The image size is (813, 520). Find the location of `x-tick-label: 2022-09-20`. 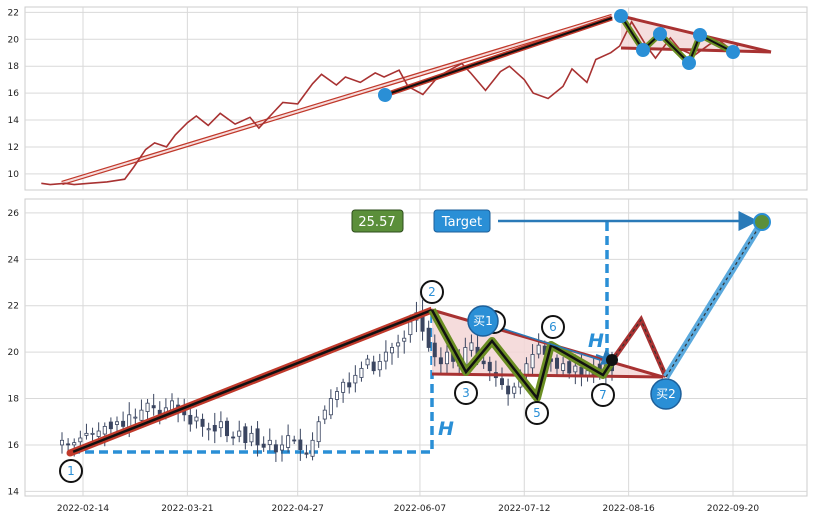

x-tick-label: 2022-09-20 is located at coordinates (733, 509).